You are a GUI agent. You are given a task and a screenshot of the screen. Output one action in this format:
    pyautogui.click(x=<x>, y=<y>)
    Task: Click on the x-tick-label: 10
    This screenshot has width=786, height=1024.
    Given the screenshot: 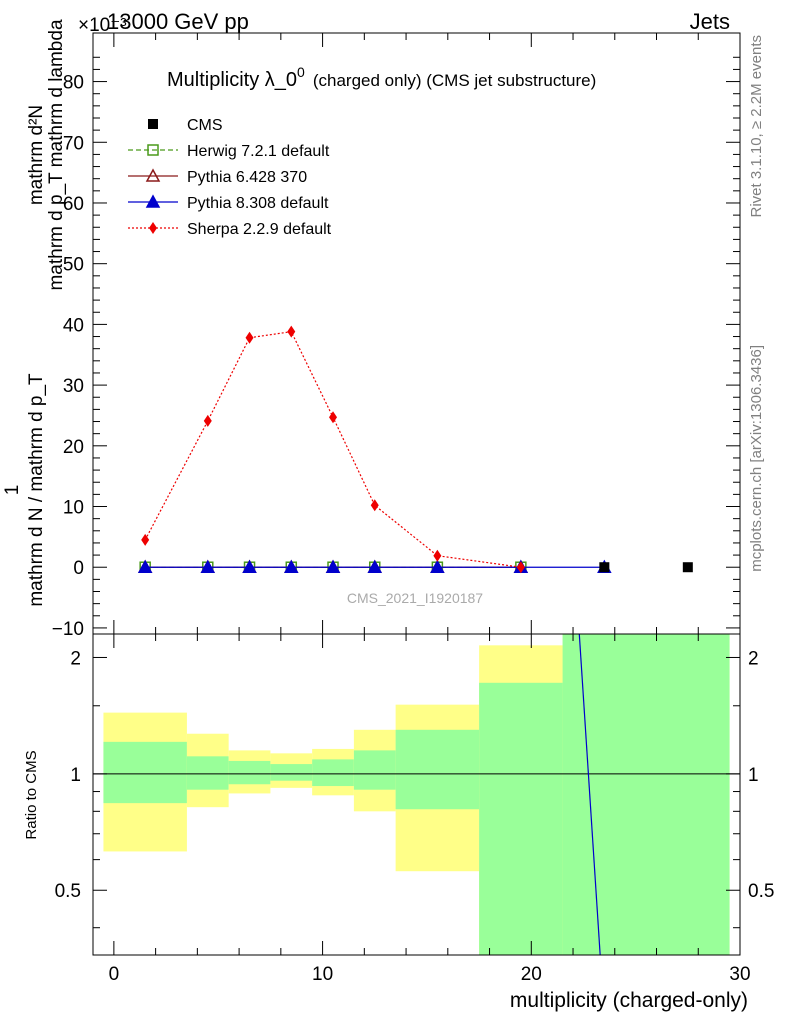 What is the action you would take?
    pyautogui.click(x=322, y=974)
    